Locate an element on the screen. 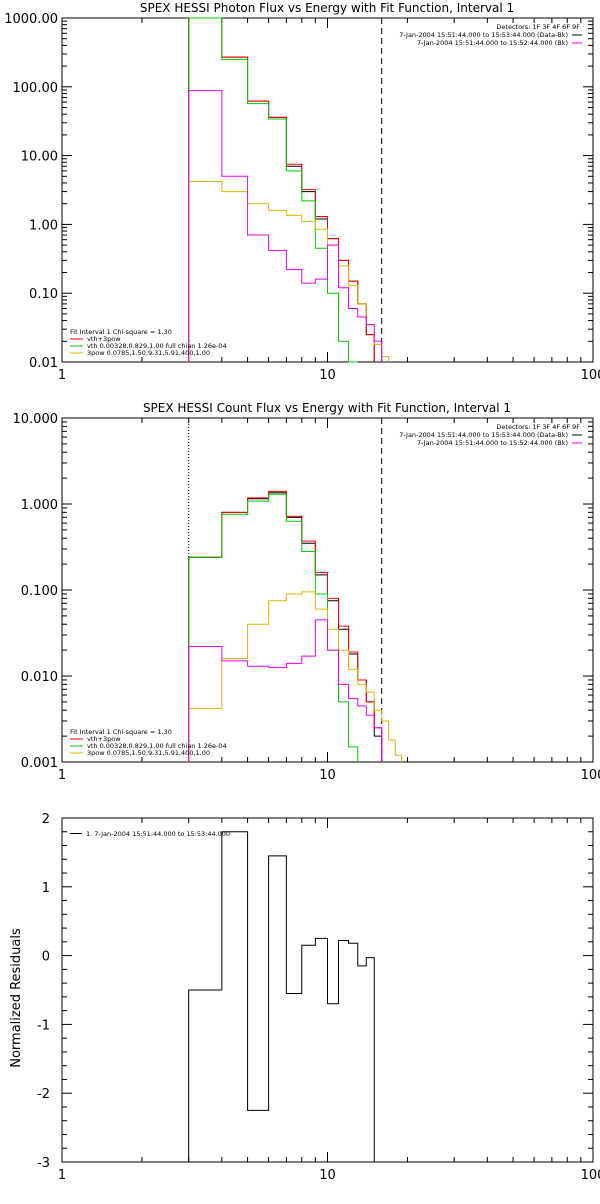 The image size is (600, 1204). photon-legend-left-3: 3pow 0.0785,1.50,9.31,5.91,400,1.00 is located at coordinates (148, 353).